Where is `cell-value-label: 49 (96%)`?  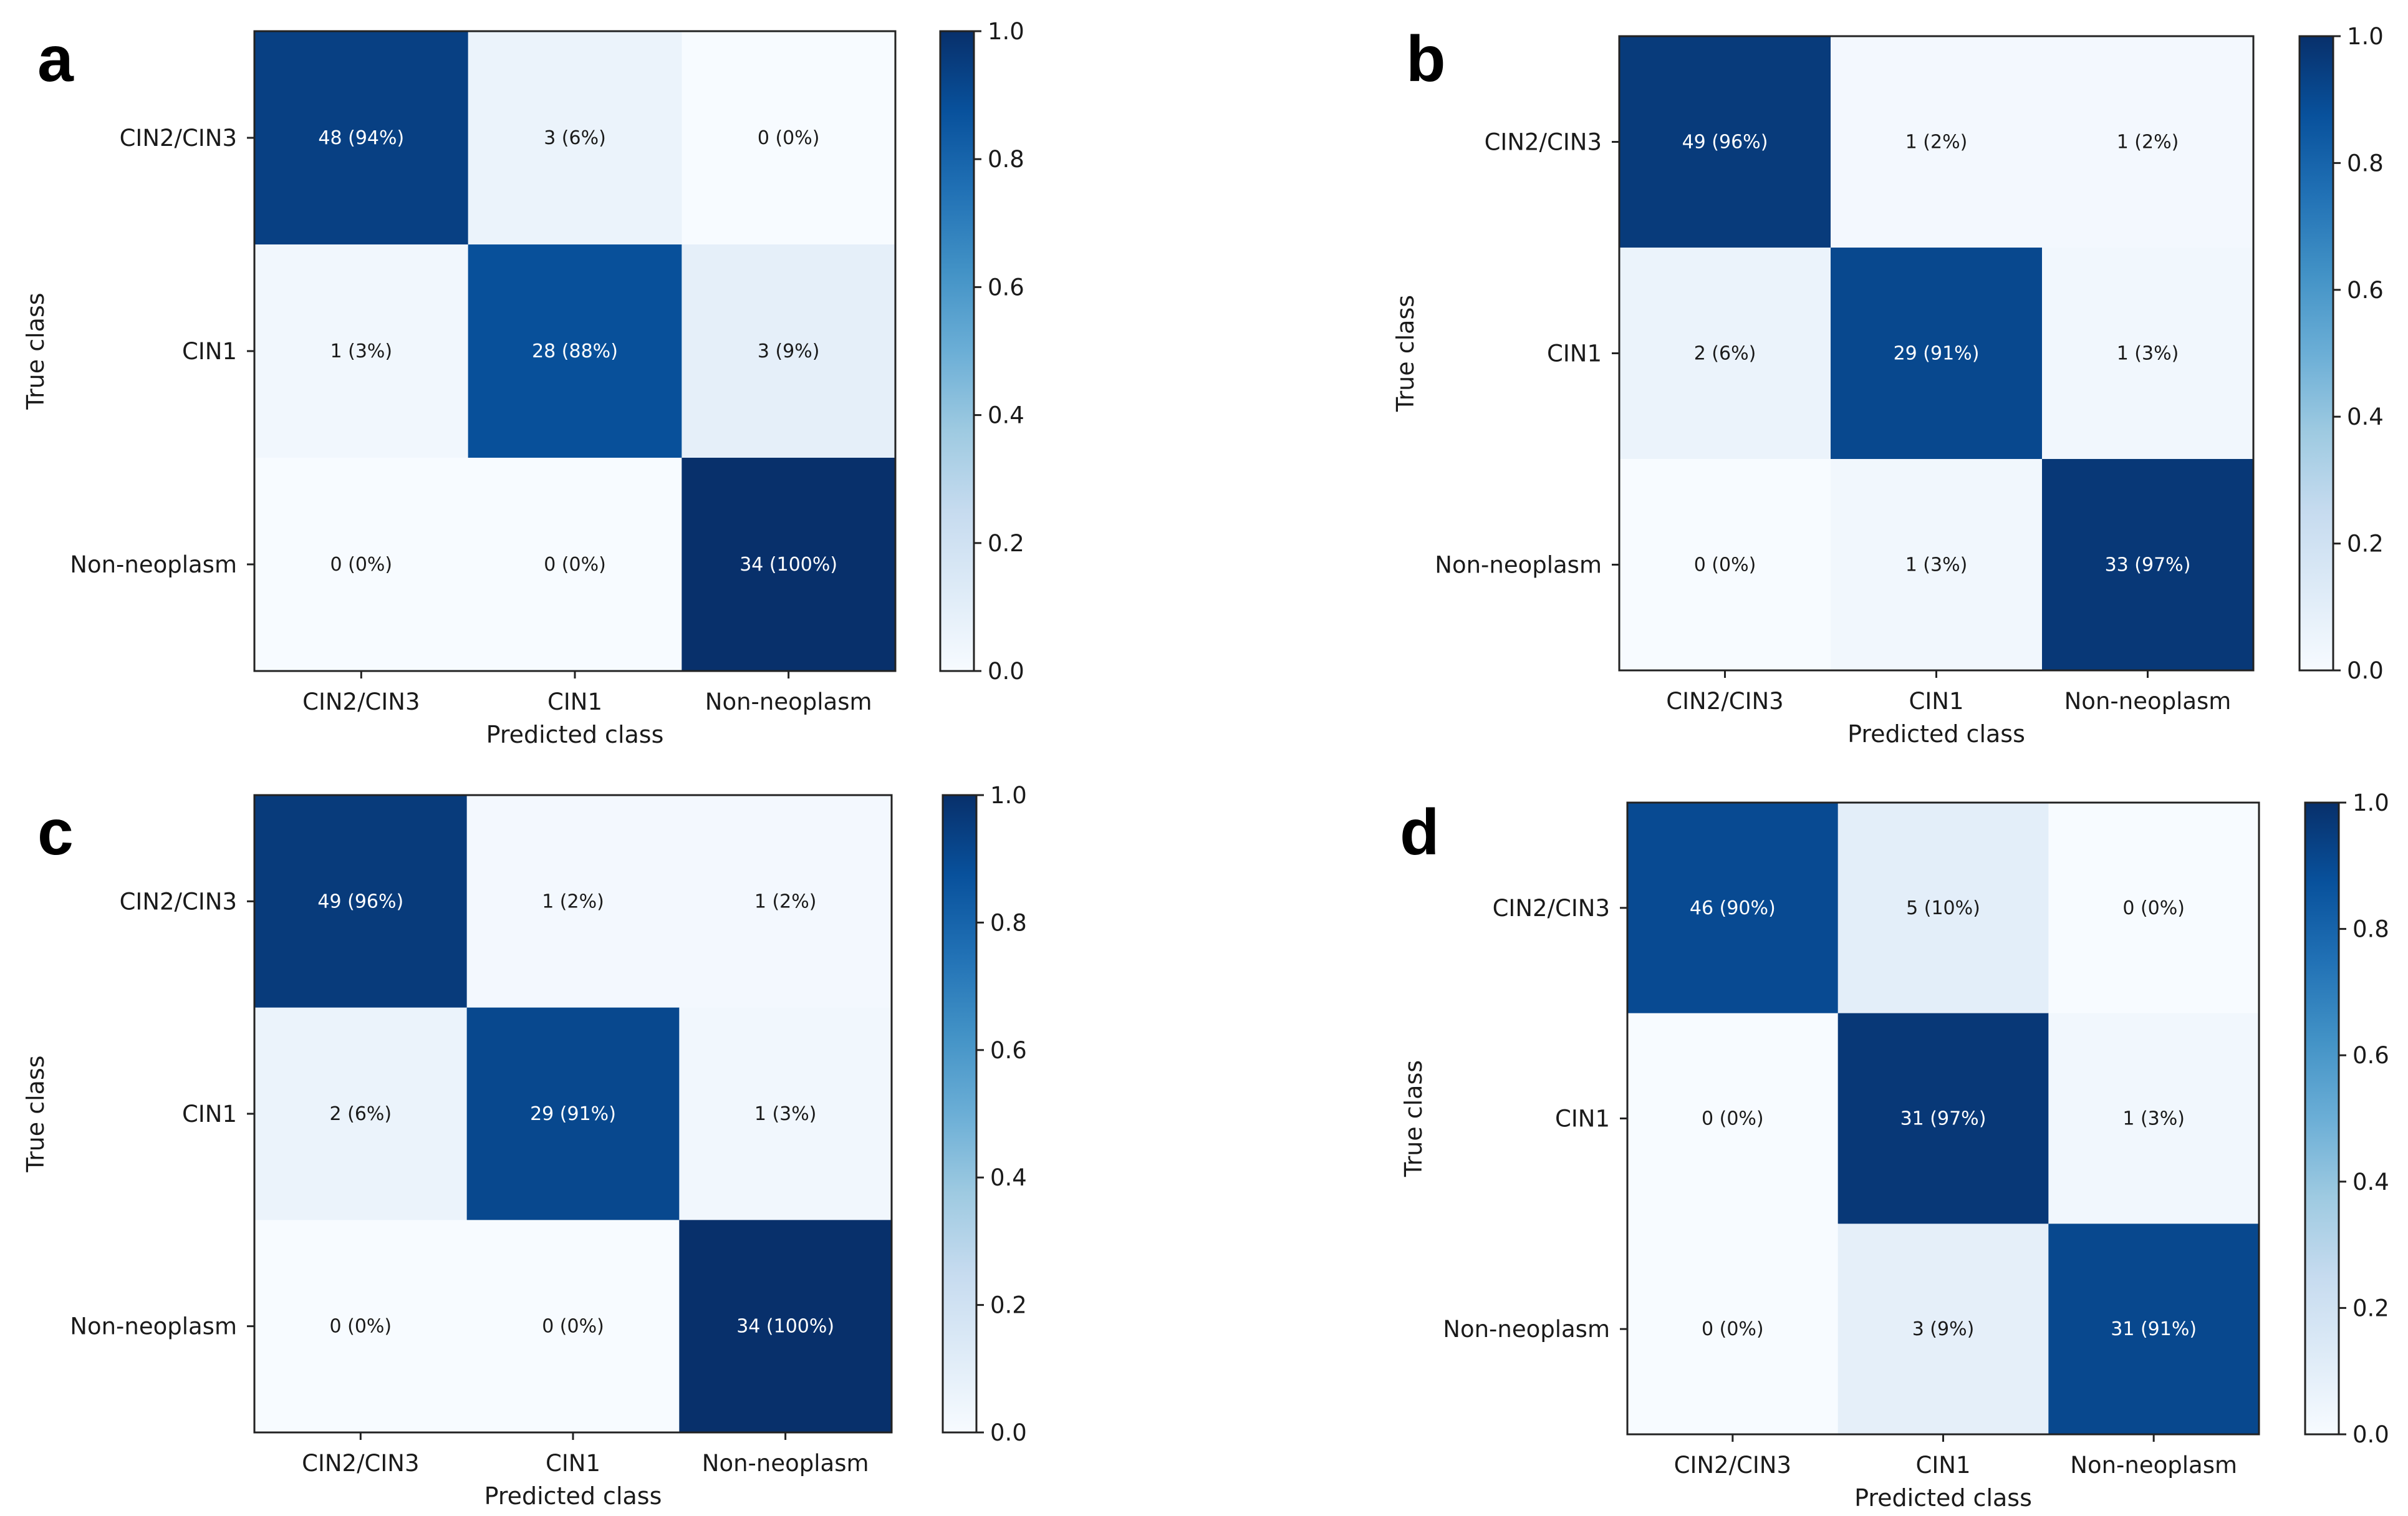 cell-value-label: 49 (96%) is located at coordinates (360, 901).